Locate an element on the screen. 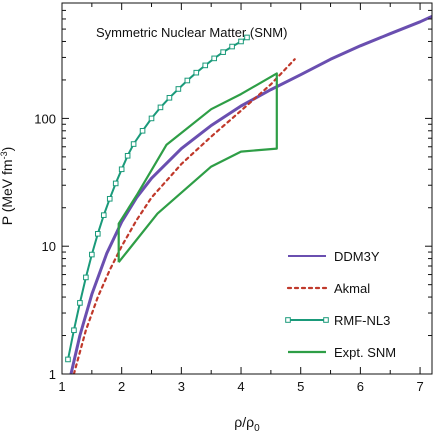  x-tick-label: 5 is located at coordinates (300, 386).